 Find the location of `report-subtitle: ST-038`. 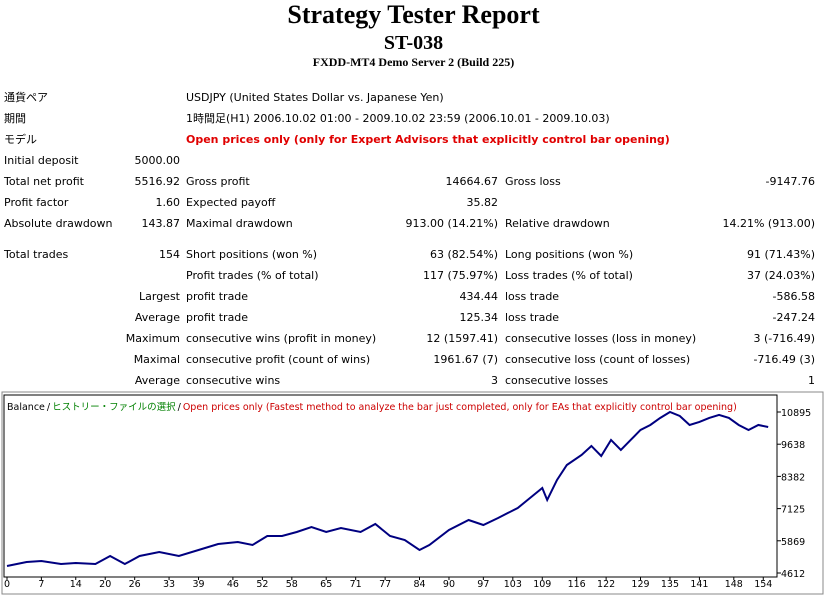

report-subtitle: ST-038 is located at coordinates (413, 43).